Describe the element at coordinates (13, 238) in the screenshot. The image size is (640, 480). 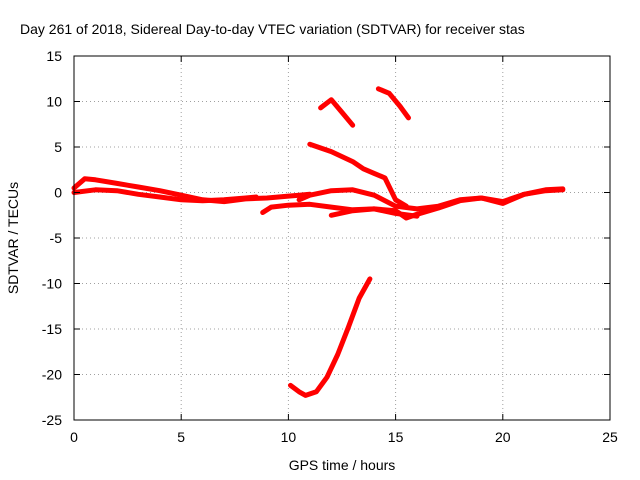
I see `y-axis-label: SDTVAR / TECUs` at that location.